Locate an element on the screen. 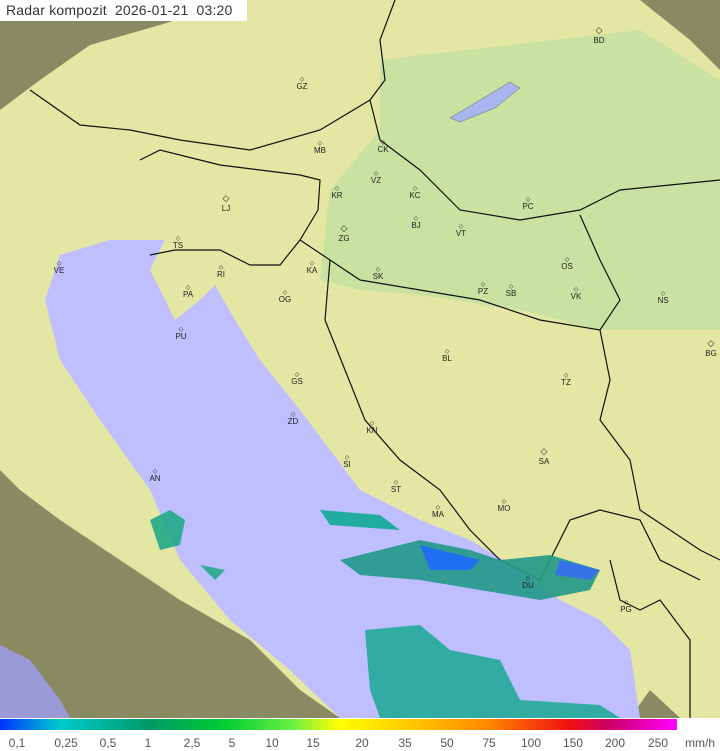 The height and width of the screenshot is (751, 720). city-label: CK is located at coordinates (383, 149).